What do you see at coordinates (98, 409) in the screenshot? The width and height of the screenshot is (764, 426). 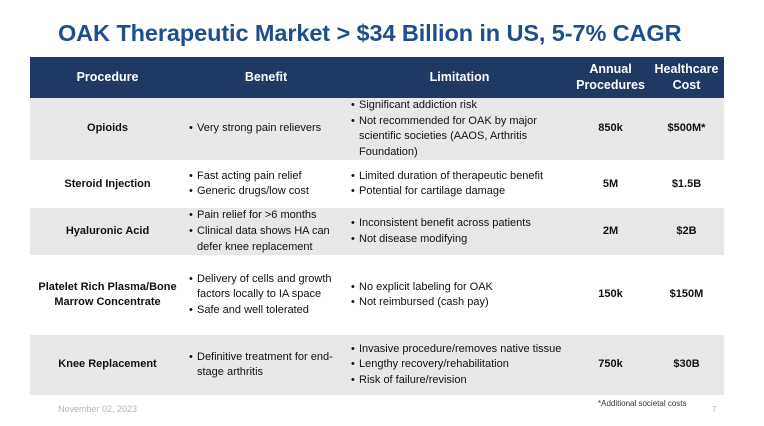 I see `footer-date: November 02, 2023` at bounding box center [98, 409].